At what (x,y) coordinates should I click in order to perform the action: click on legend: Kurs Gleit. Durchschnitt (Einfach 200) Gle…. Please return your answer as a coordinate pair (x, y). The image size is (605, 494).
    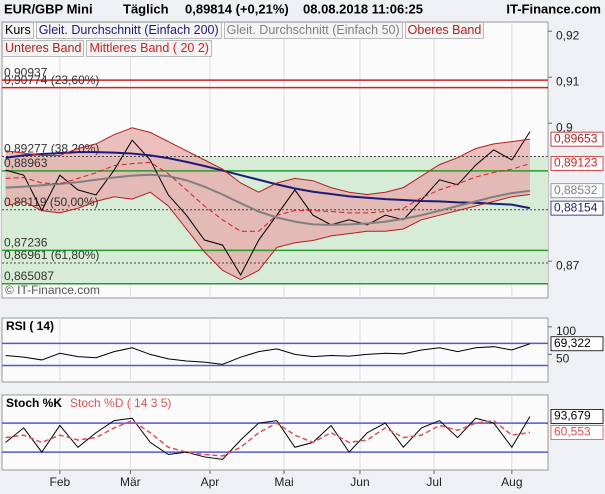
    Looking at the image, I should click on (262, 39).